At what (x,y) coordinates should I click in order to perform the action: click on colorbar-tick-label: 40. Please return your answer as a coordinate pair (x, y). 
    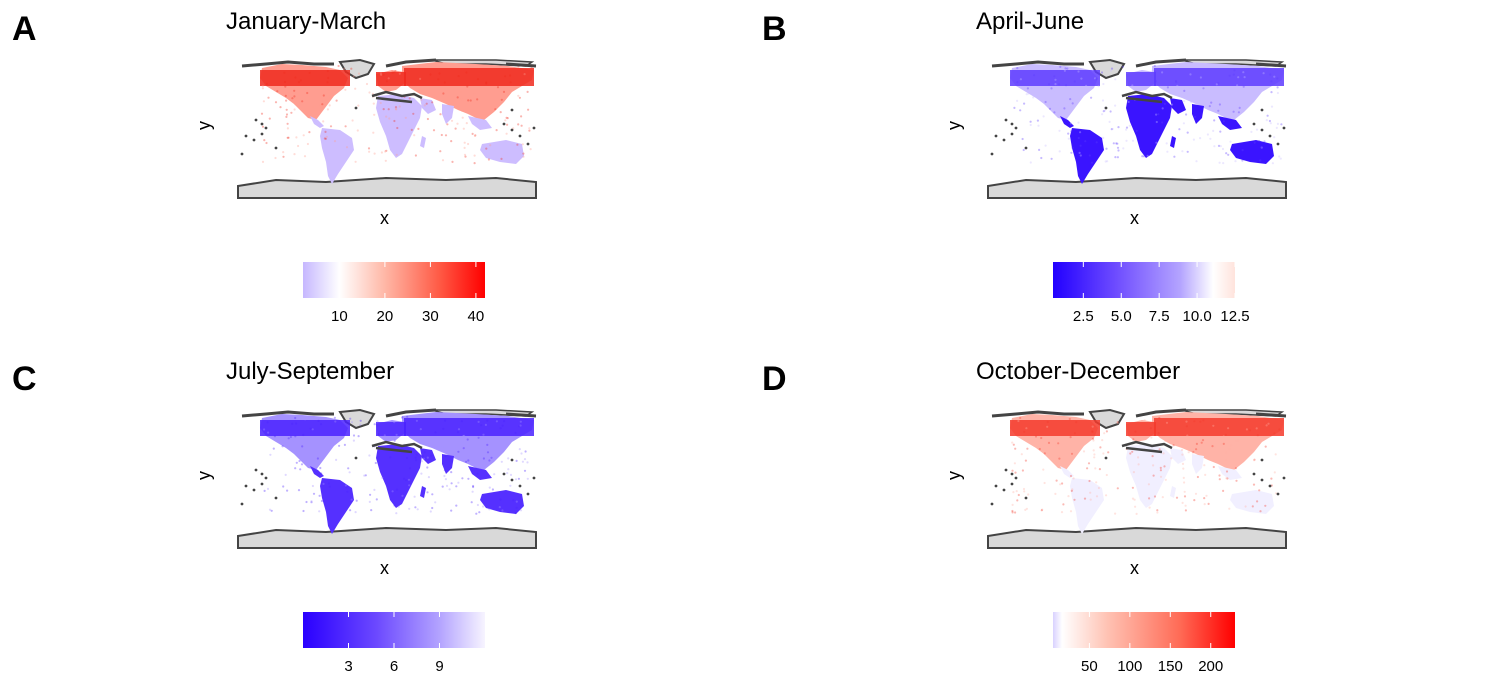
    Looking at the image, I should click on (476, 316).